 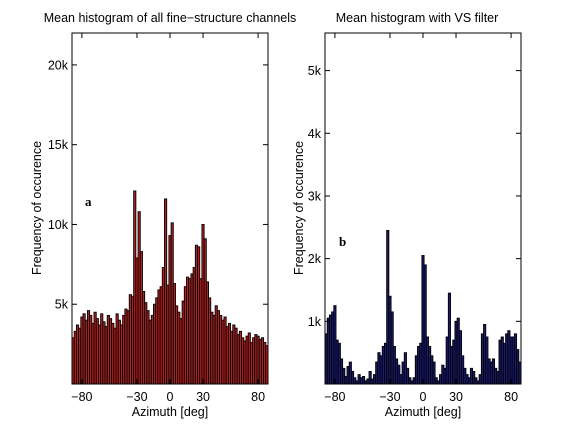 What do you see at coordinates (58, 225) in the screenshot?
I see `y-tick-label: 10k` at bounding box center [58, 225].